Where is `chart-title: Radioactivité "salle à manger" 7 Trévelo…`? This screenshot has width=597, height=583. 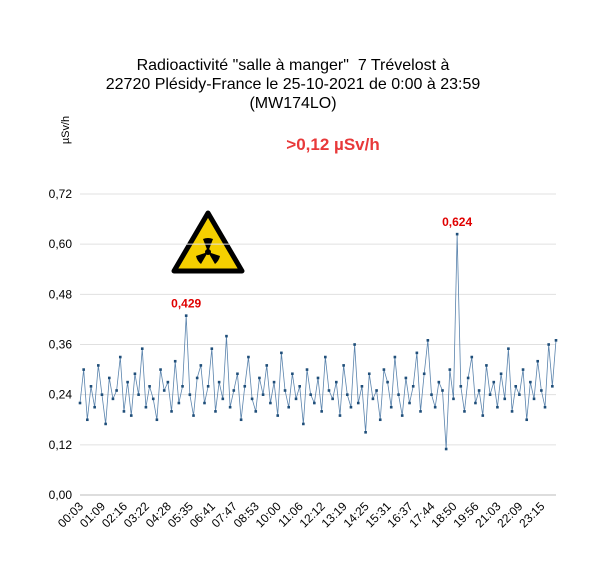 chart-title: Radioactivité "salle à manger" 7 Trévelo… is located at coordinates (293, 65).